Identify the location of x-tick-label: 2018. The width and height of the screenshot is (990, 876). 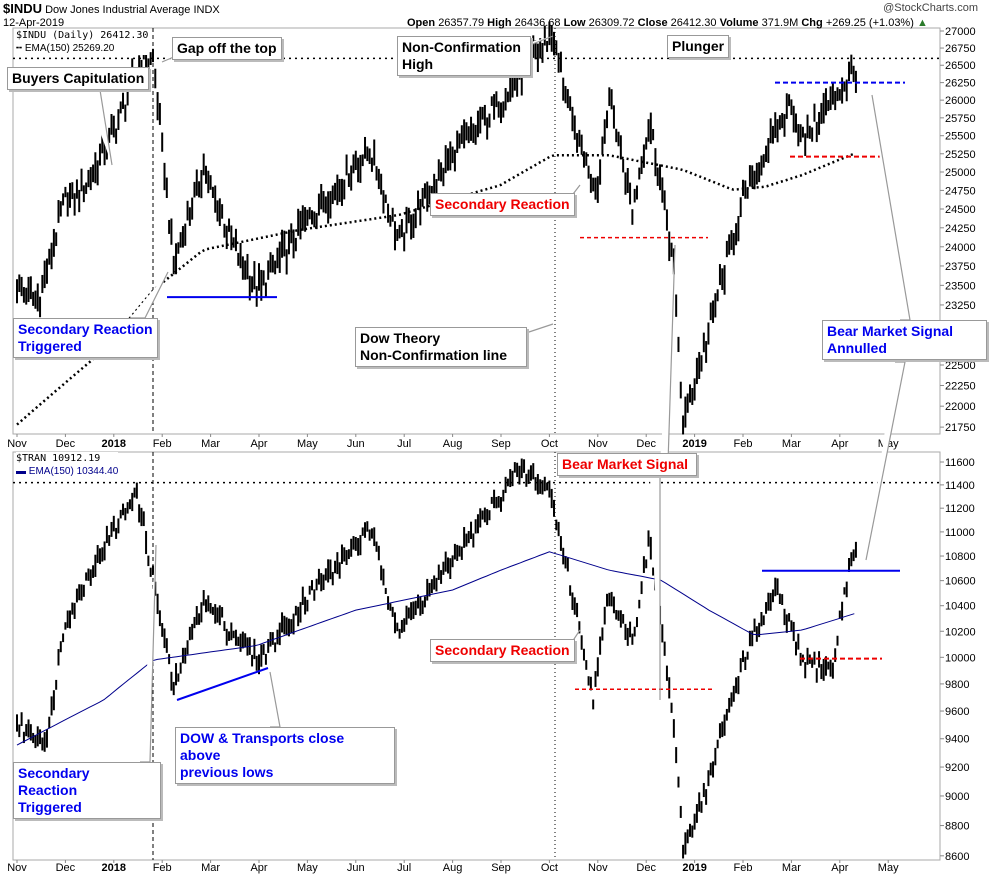
(114, 444).